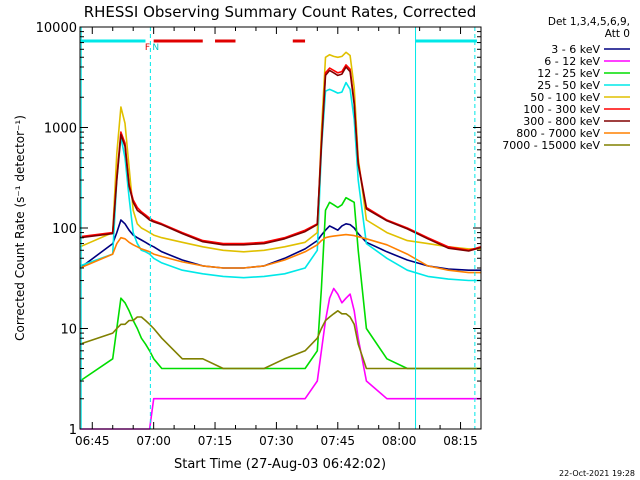 The image size is (640, 480). I want to click on x-tick-label: 08:15, so click(460, 441).